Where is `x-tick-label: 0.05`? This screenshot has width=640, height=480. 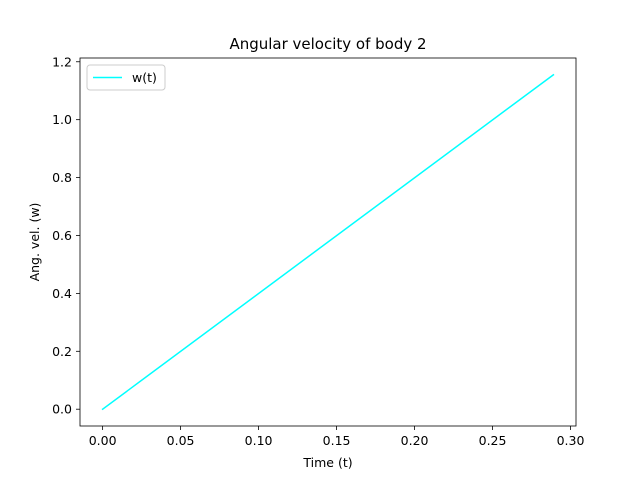
x-tick-label: 0.05 is located at coordinates (181, 440).